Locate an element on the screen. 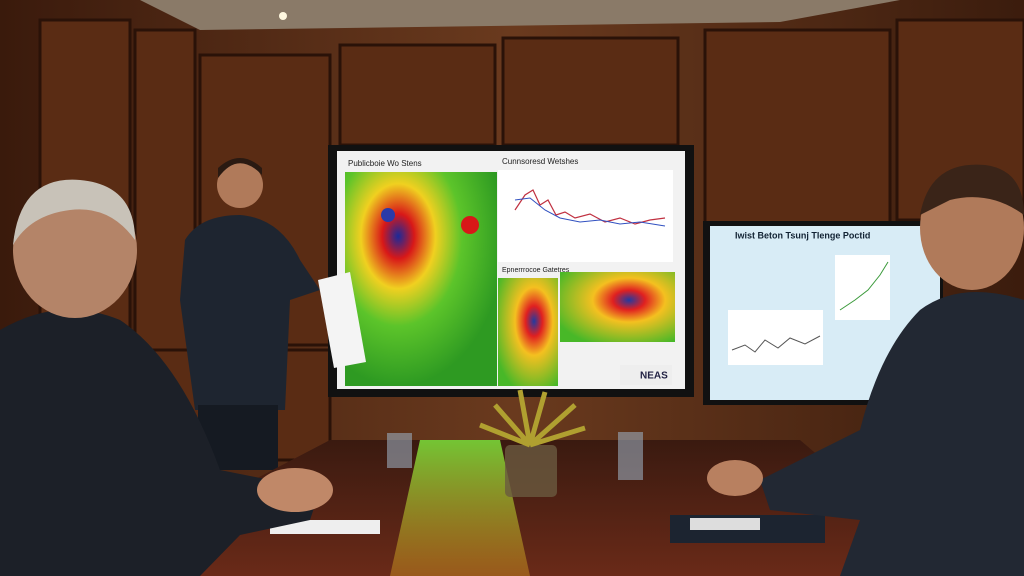 Image resolution: width=1024 pixels, height=576 pixels. side-title: Iwist Beton Tsunj Tlenge Poctid is located at coordinates (802, 235).